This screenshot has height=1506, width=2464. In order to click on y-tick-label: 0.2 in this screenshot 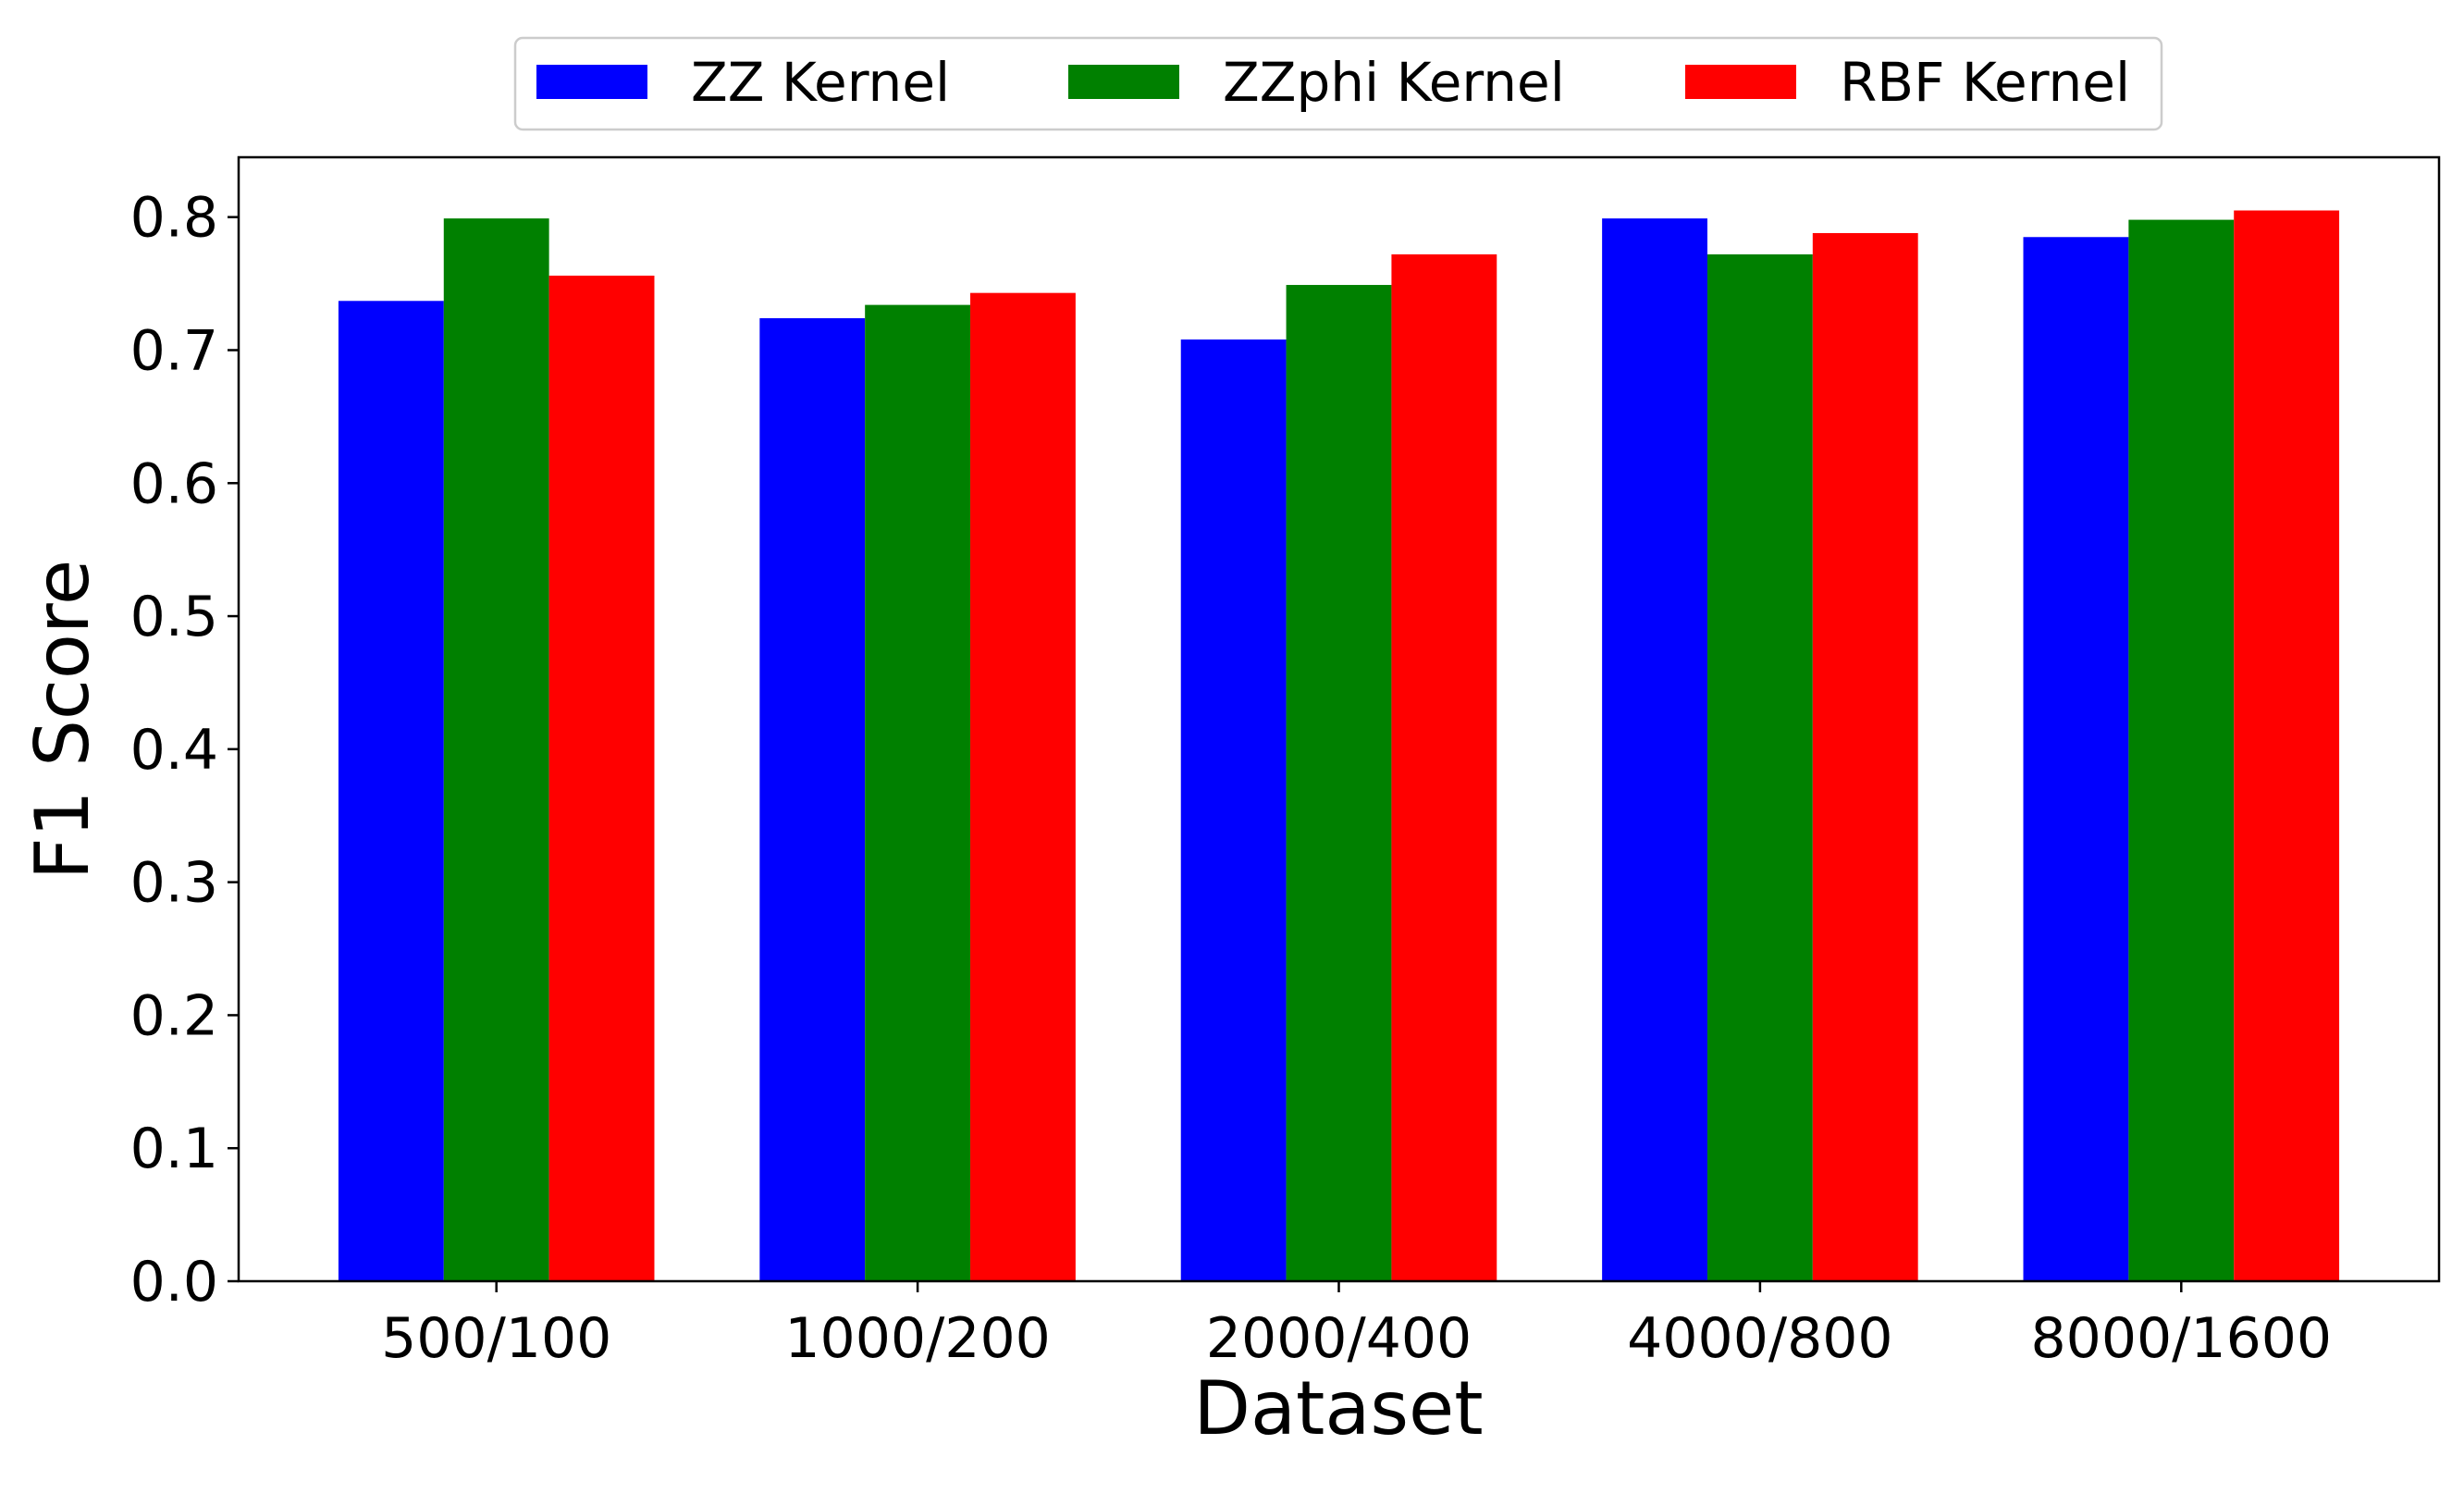, I will do `click(174, 1015)`.